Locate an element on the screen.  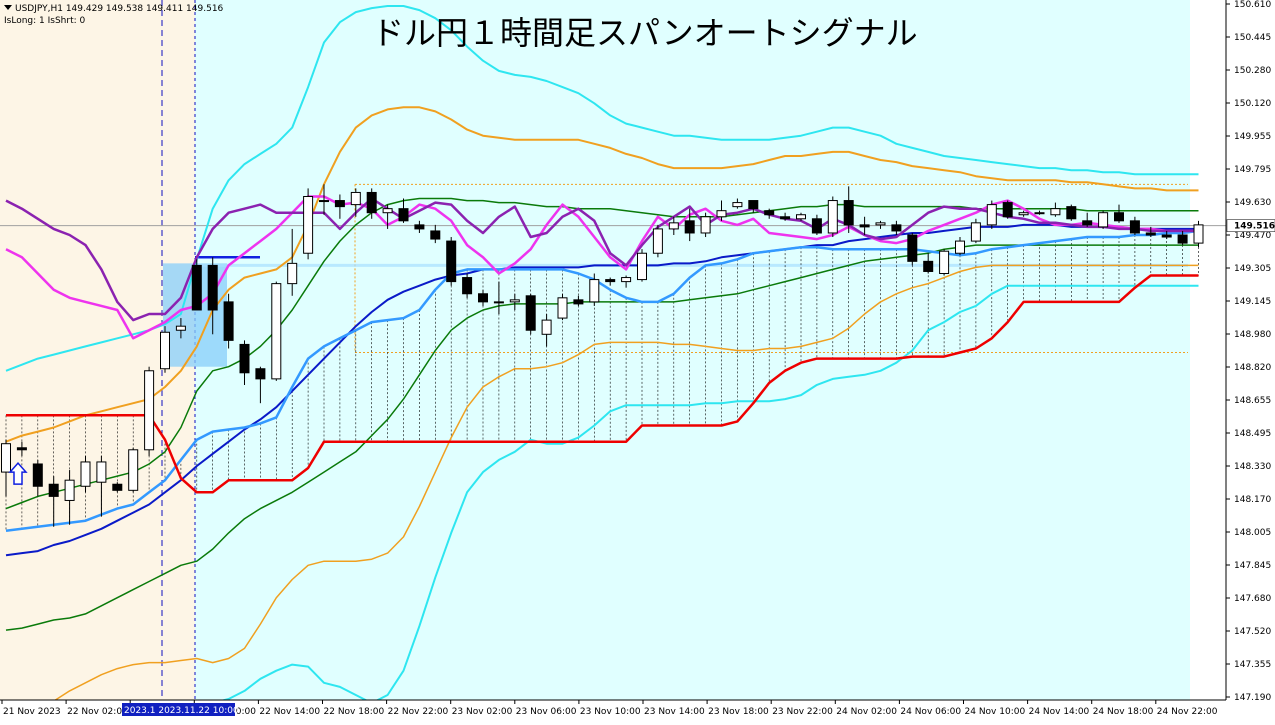
current-price-box is located at coordinates (1250, 225).